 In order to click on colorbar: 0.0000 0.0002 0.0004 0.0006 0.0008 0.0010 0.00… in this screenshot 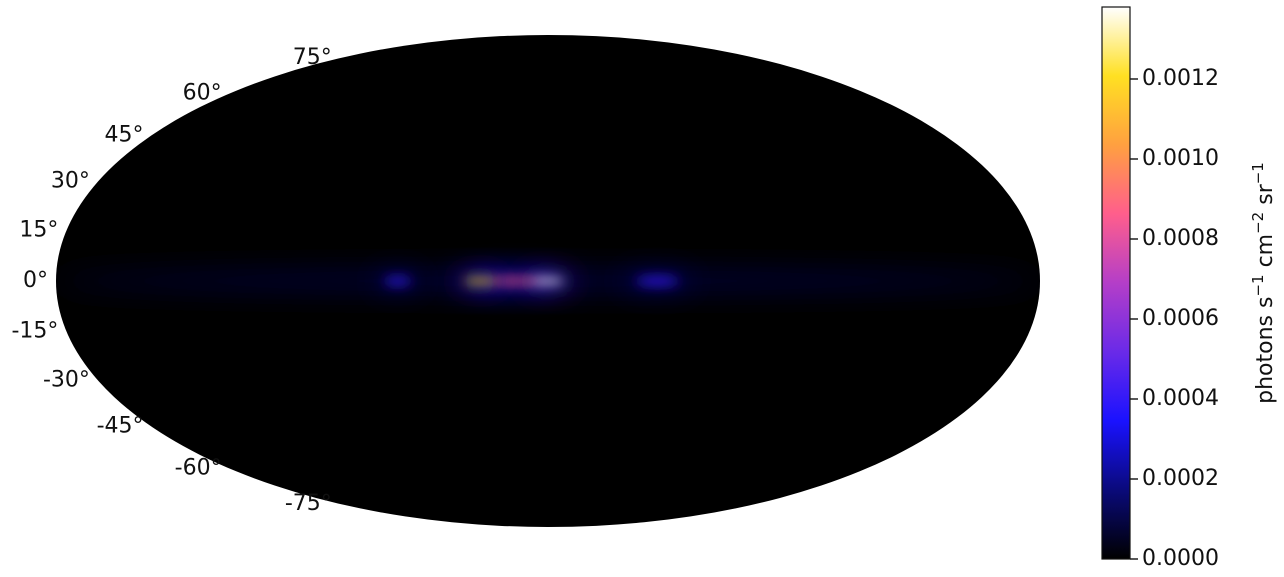, I will do `click(1189, 288)`.